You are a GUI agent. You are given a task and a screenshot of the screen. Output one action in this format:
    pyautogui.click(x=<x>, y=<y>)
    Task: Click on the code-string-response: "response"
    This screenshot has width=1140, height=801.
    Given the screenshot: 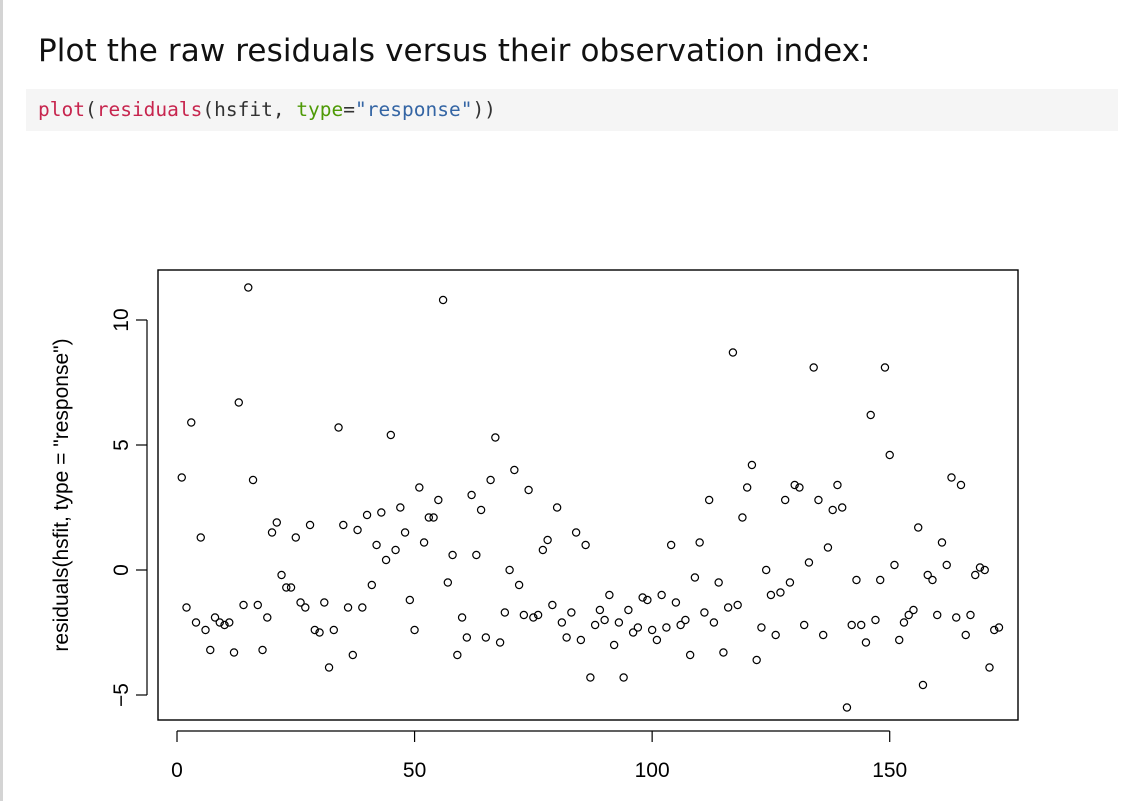 What is the action you would take?
    pyautogui.click(x=414, y=109)
    